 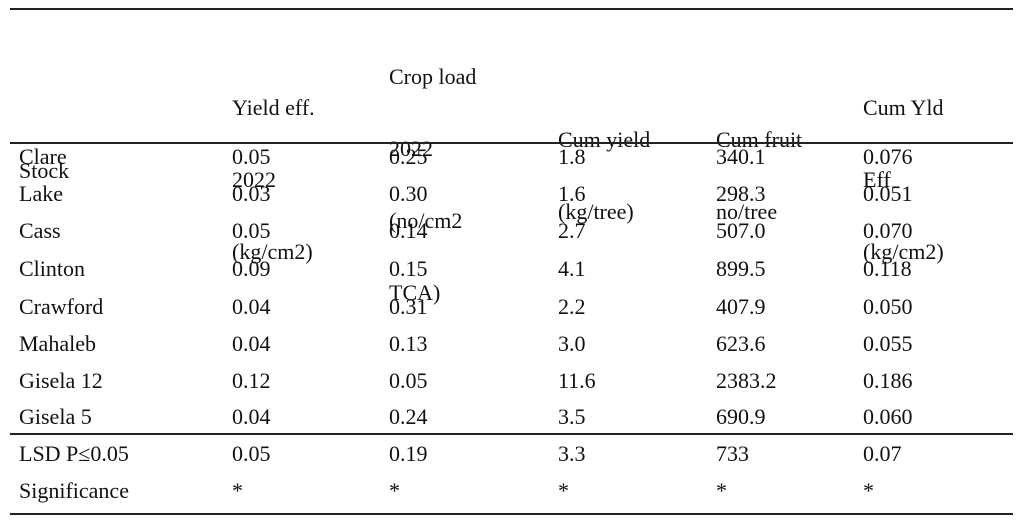 I want to click on cell-cum-fruit: 507.0, so click(x=741, y=230).